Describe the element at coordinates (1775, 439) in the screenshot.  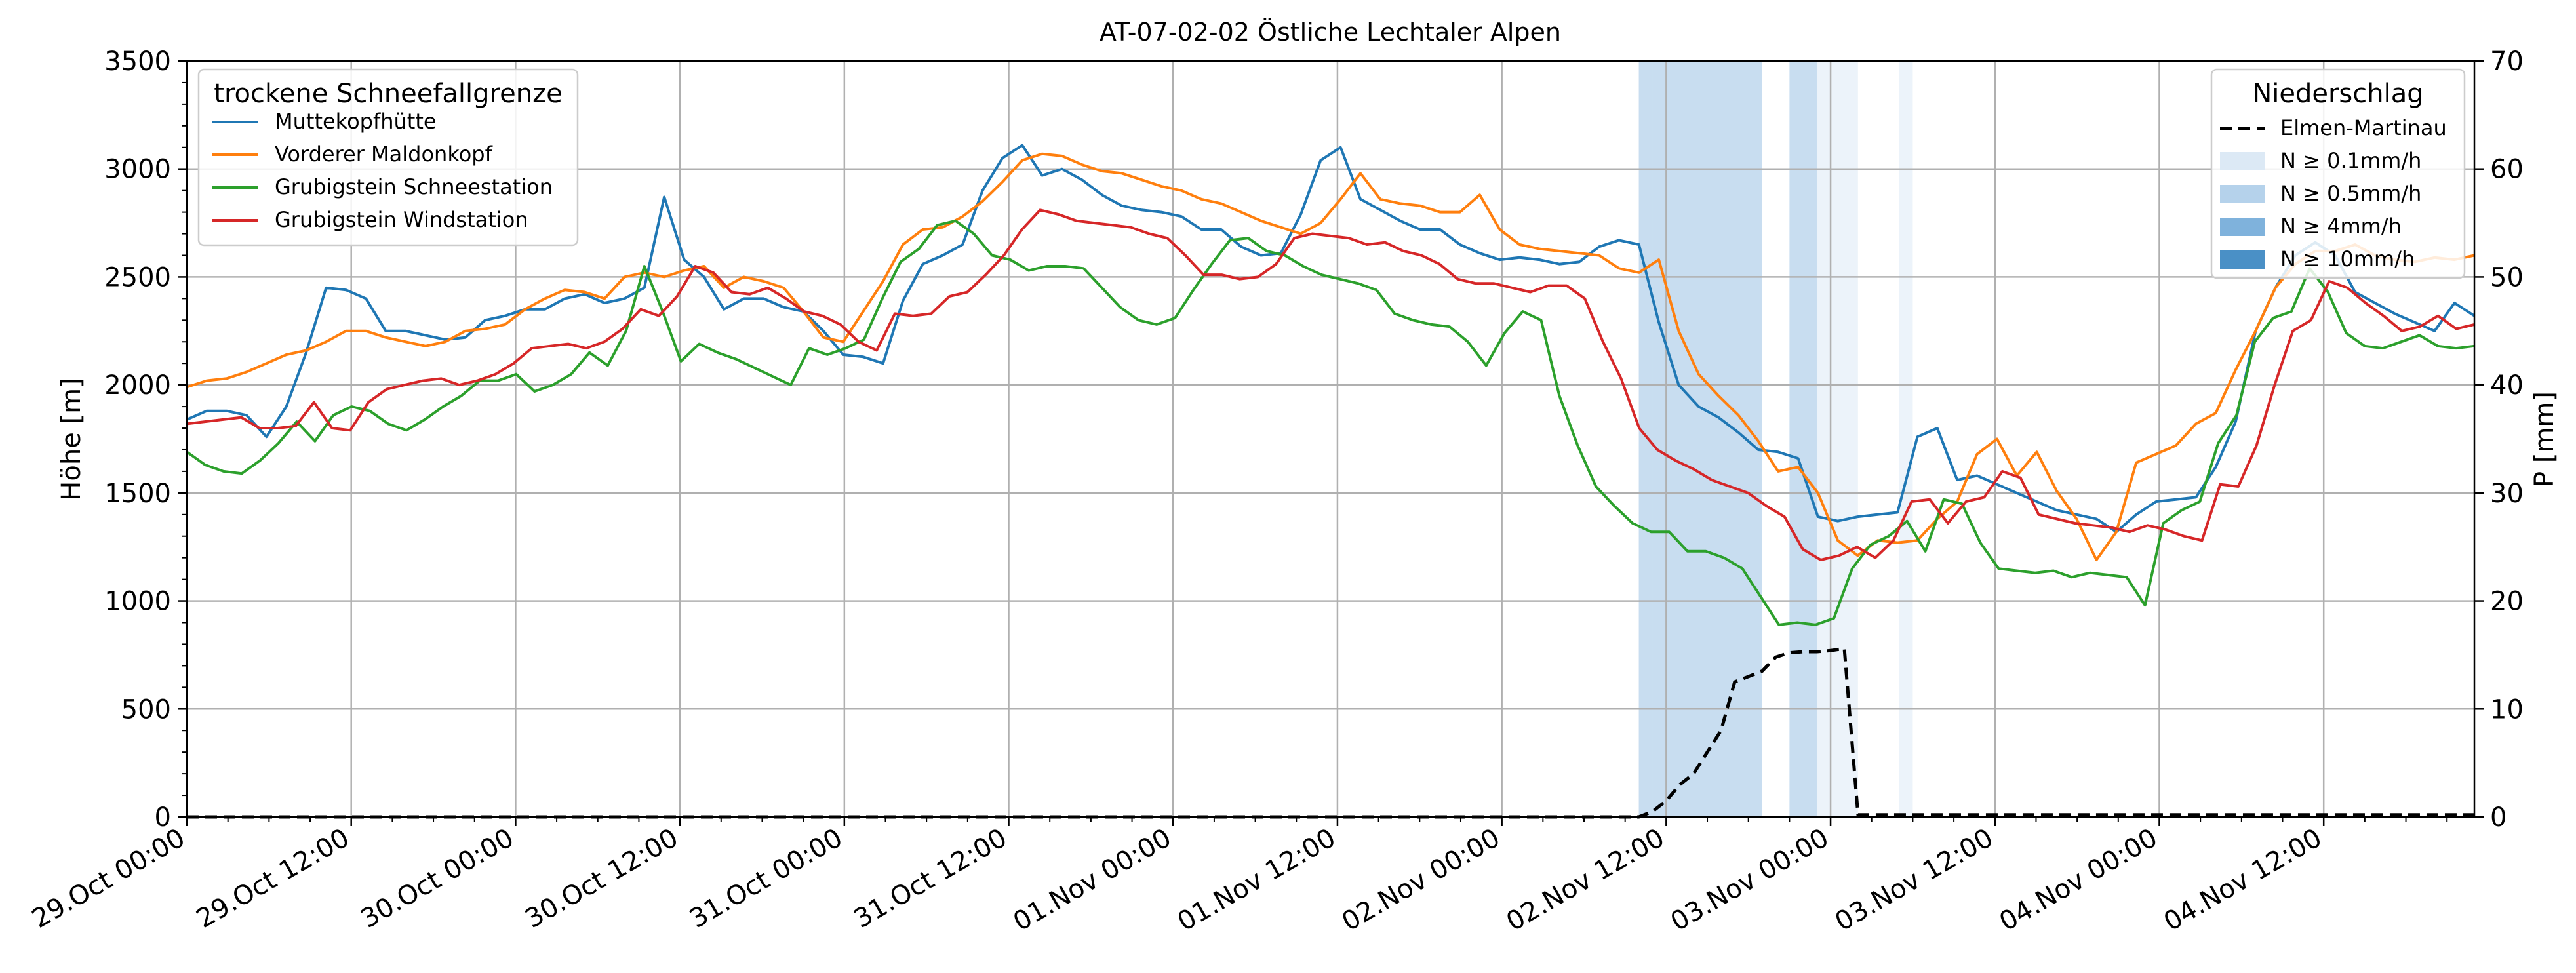
I see `precip-bands` at that location.